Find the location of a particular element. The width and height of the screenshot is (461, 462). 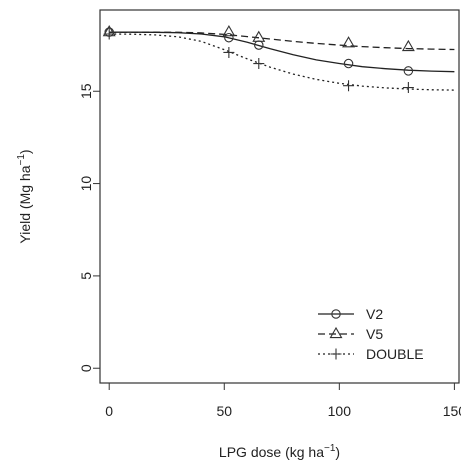

legend-marker-double is located at coordinates (336, 354).